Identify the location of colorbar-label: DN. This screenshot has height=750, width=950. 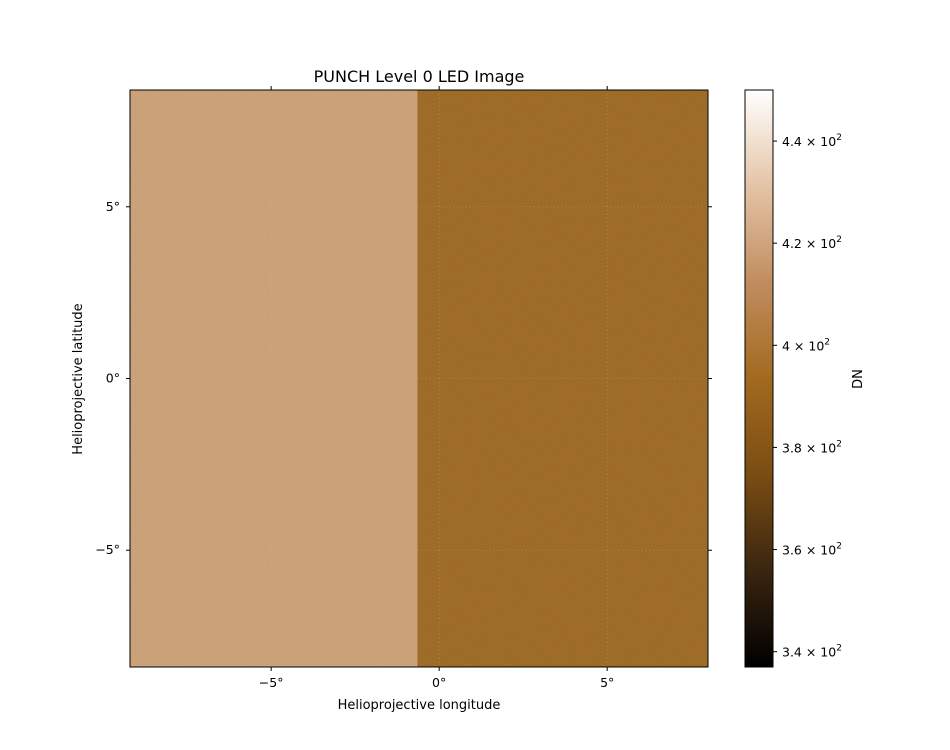
(858, 379).